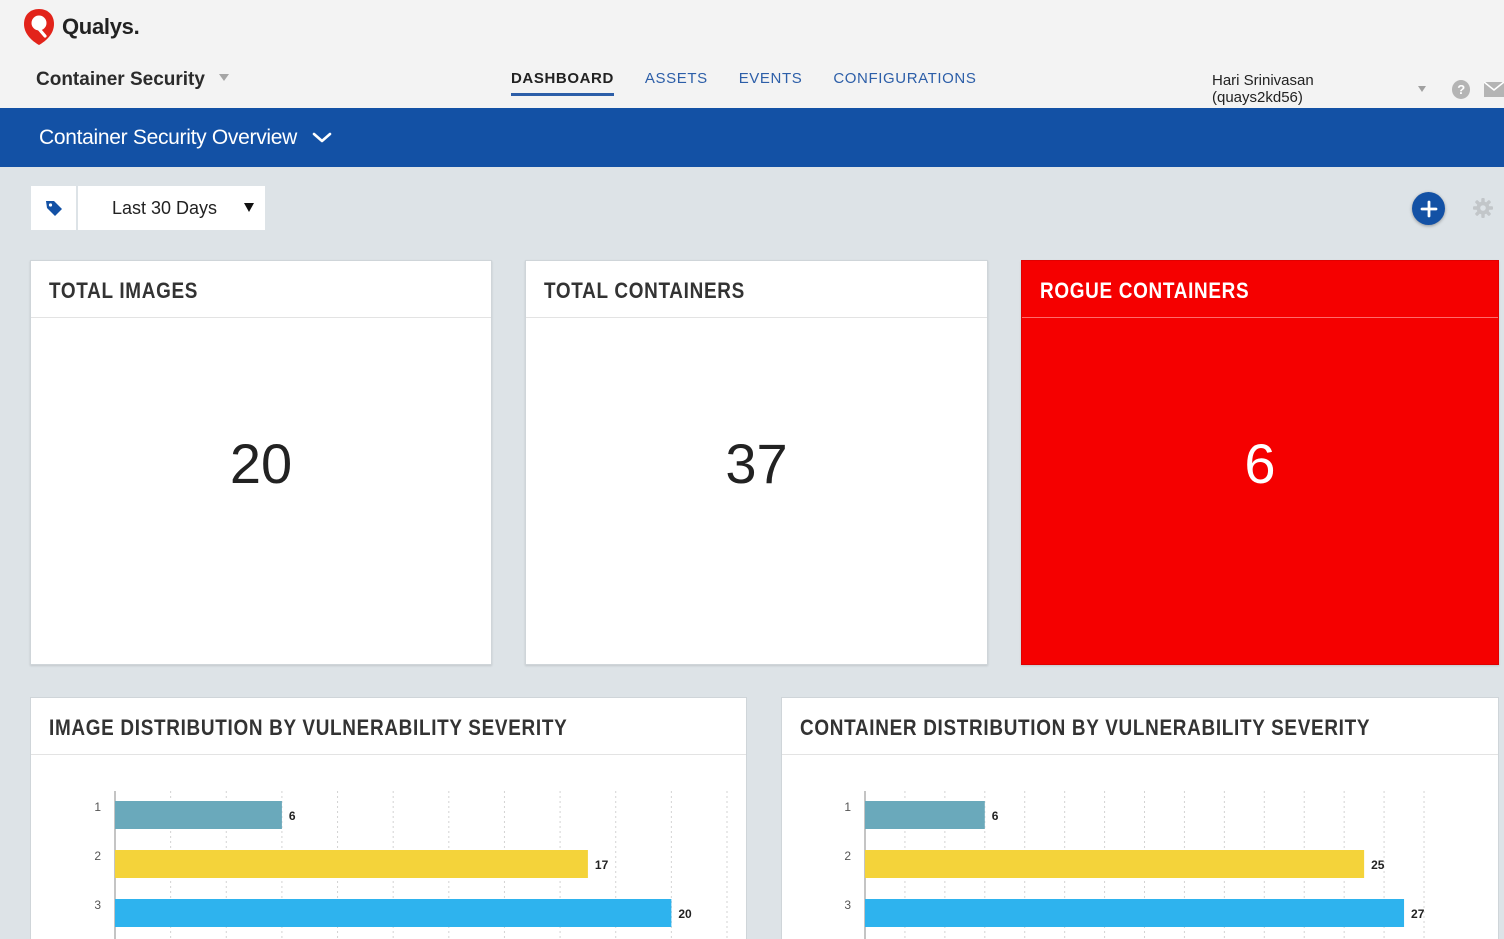 This screenshot has height=939, width=1504. Describe the element at coordinates (1494, 89) in the screenshot. I see `mail-icon` at that location.